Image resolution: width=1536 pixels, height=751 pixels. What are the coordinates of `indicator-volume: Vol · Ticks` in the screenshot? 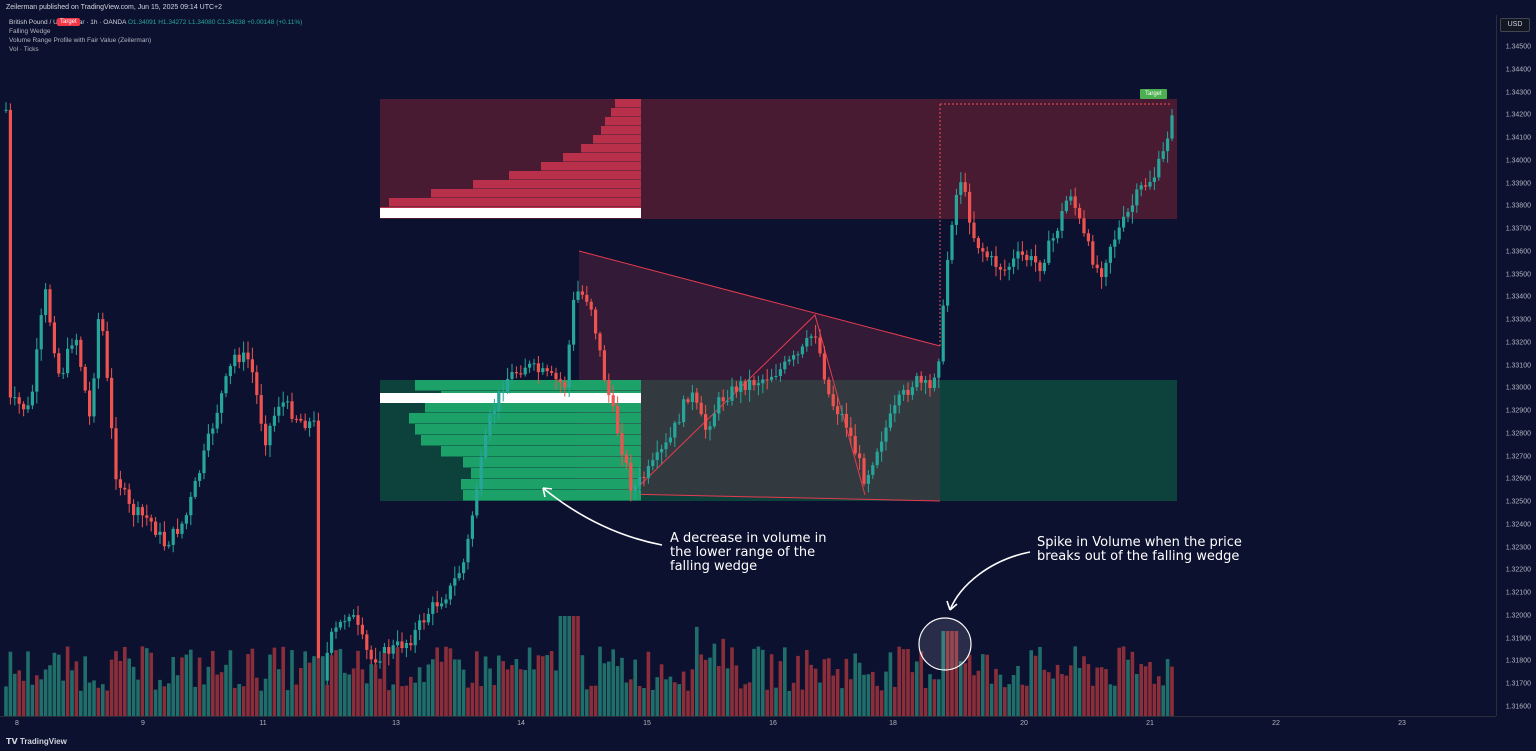 It's located at (24, 49).